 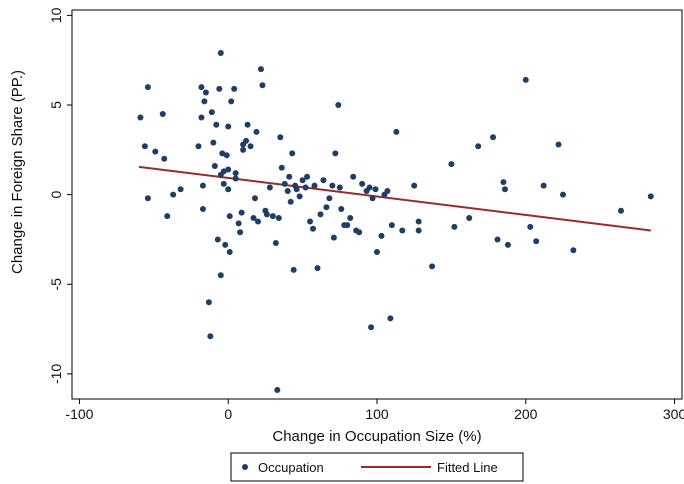 I want to click on fitted-line-layer, so click(x=394, y=198).